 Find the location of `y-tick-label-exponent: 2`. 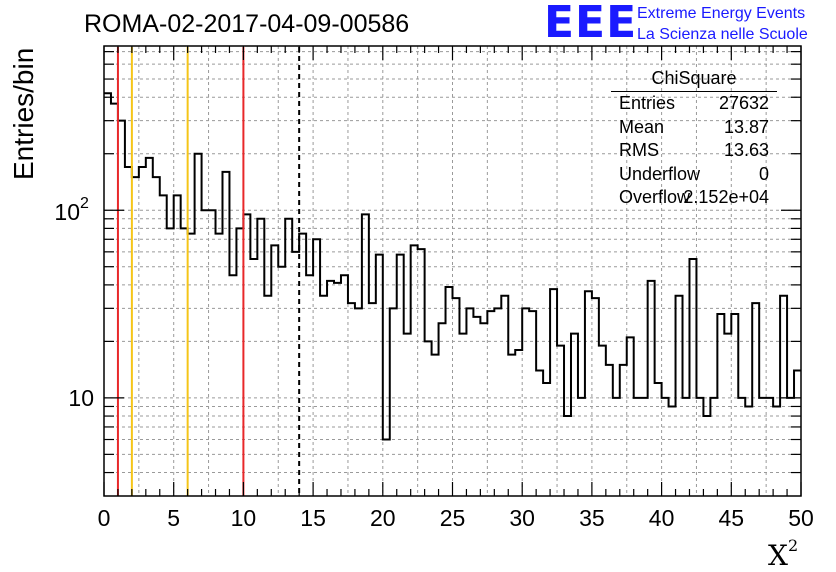

y-tick-label-exponent: 2 is located at coordinates (84, 203).